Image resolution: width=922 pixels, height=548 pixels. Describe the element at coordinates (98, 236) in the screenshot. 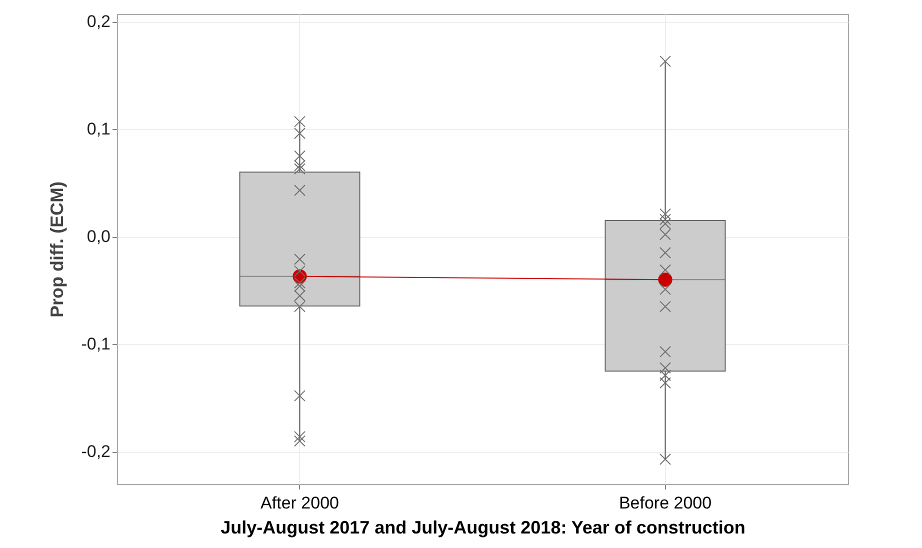

I see `y-tick-label: 0,0` at that location.